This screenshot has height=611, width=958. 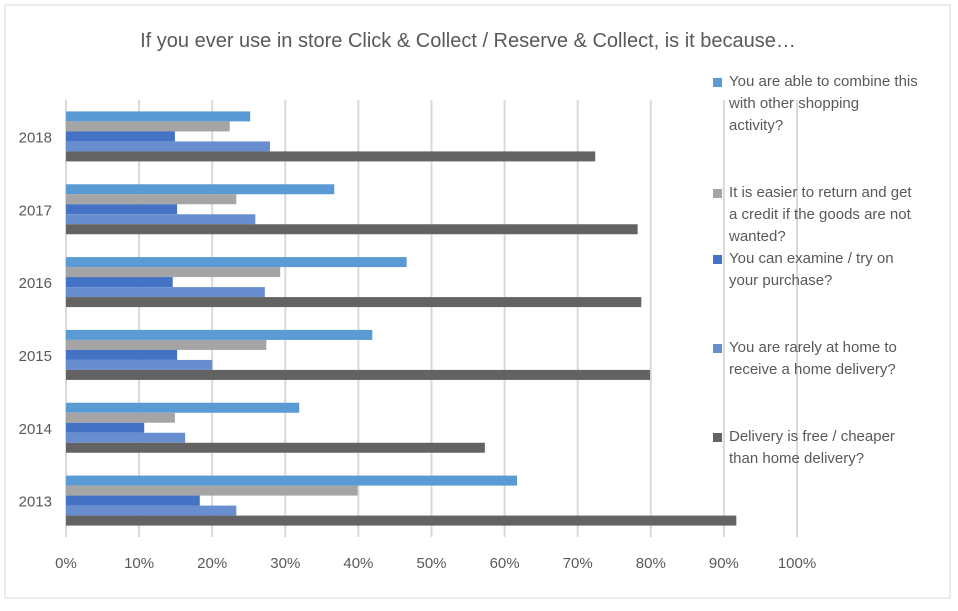 What do you see at coordinates (820, 214) in the screenshot?
I see `legend-label: a credit if the goods are not` at bounding box center [820, 214].